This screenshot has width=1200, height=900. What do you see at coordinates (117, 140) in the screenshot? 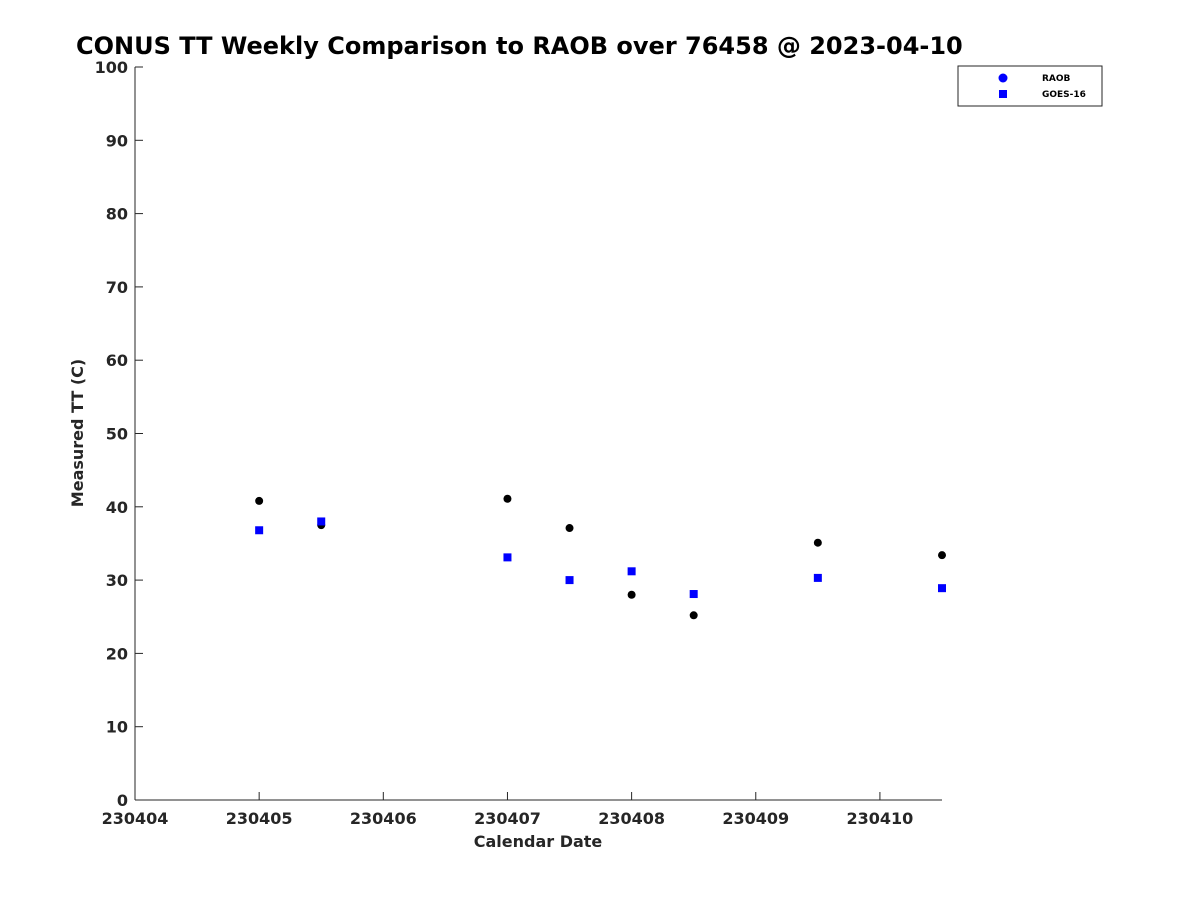
I see `y-tick-label: 90` at bounding box center [117, 140].